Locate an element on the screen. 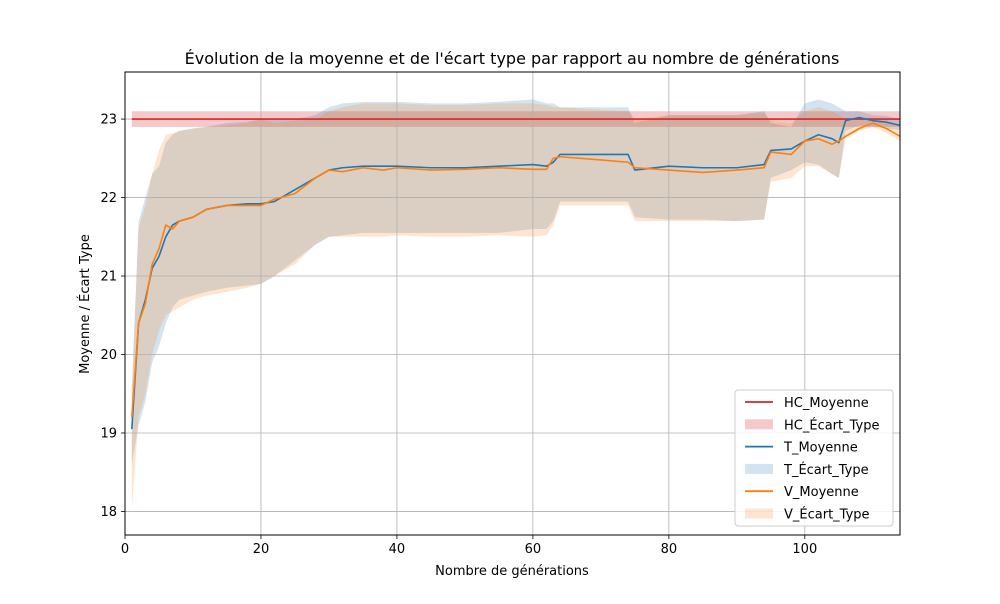  y-tick-label: 18 is located at coordinates (108, 512).